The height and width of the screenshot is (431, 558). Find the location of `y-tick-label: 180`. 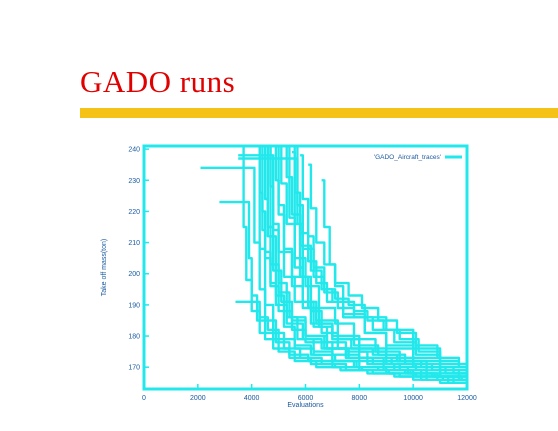

y-tick-label: 180 is located at coordinates (134, 337).